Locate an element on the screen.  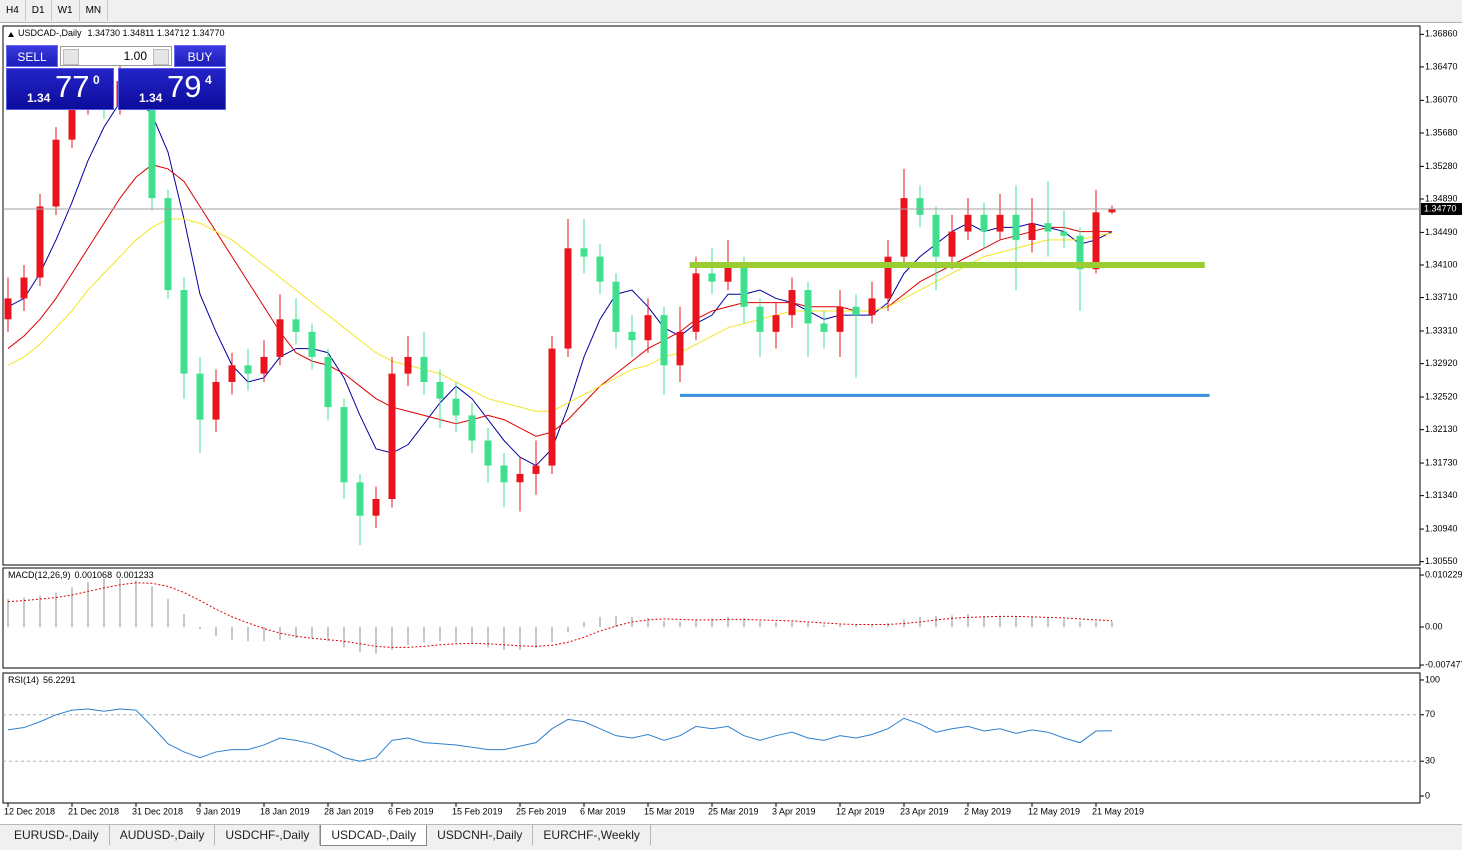
header-triangle is located at coordinates (11, 34).